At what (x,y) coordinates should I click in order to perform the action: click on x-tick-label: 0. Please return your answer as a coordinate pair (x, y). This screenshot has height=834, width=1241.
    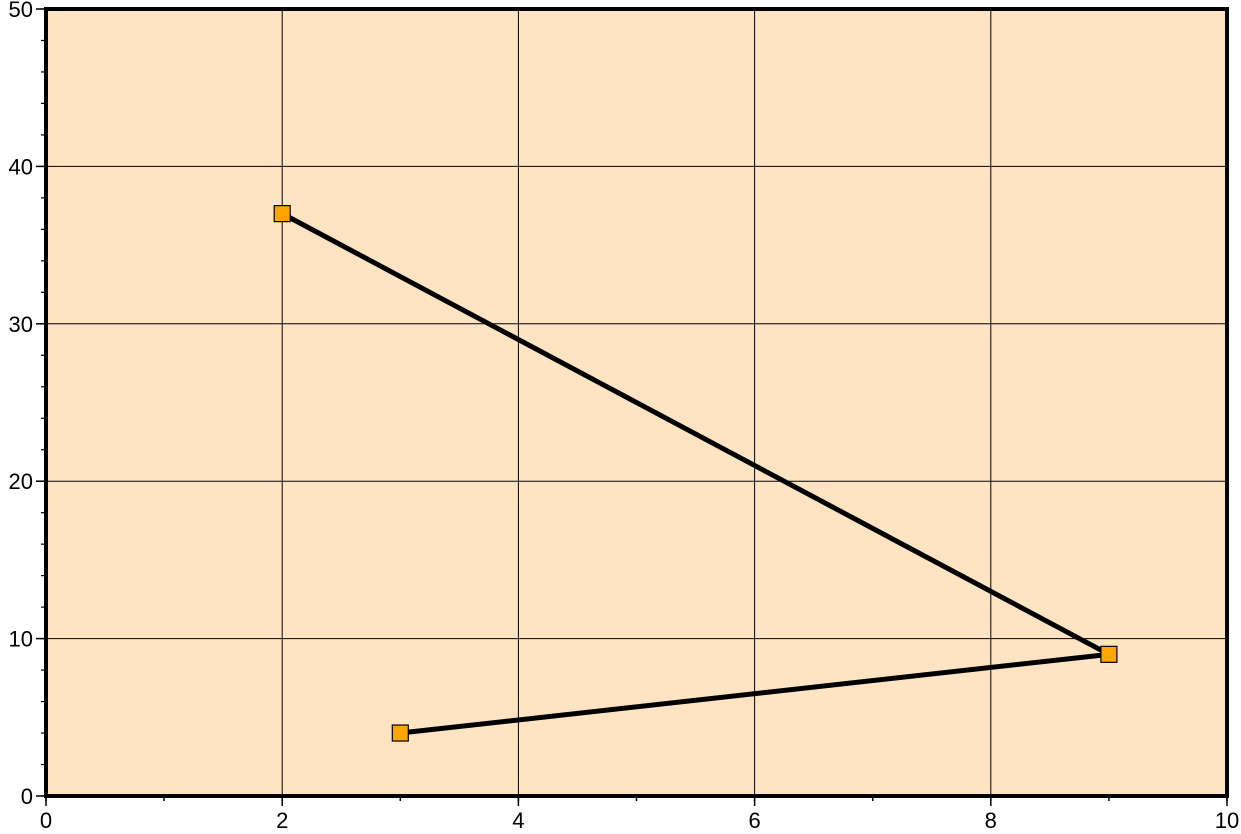
    Looking at the image, I should click on (46, 820).